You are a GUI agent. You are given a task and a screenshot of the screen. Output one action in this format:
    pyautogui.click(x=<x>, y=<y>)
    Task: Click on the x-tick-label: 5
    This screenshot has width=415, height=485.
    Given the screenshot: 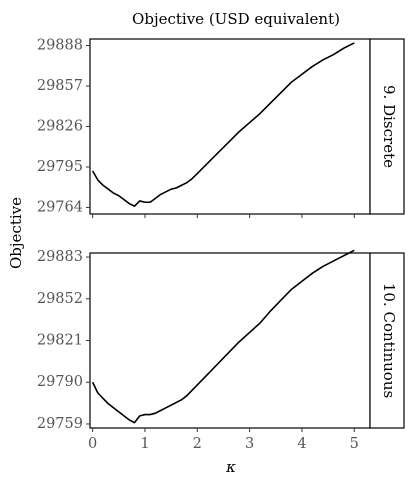 What is the action you would take?
    pyautogui.click(x=354, y=444)
    